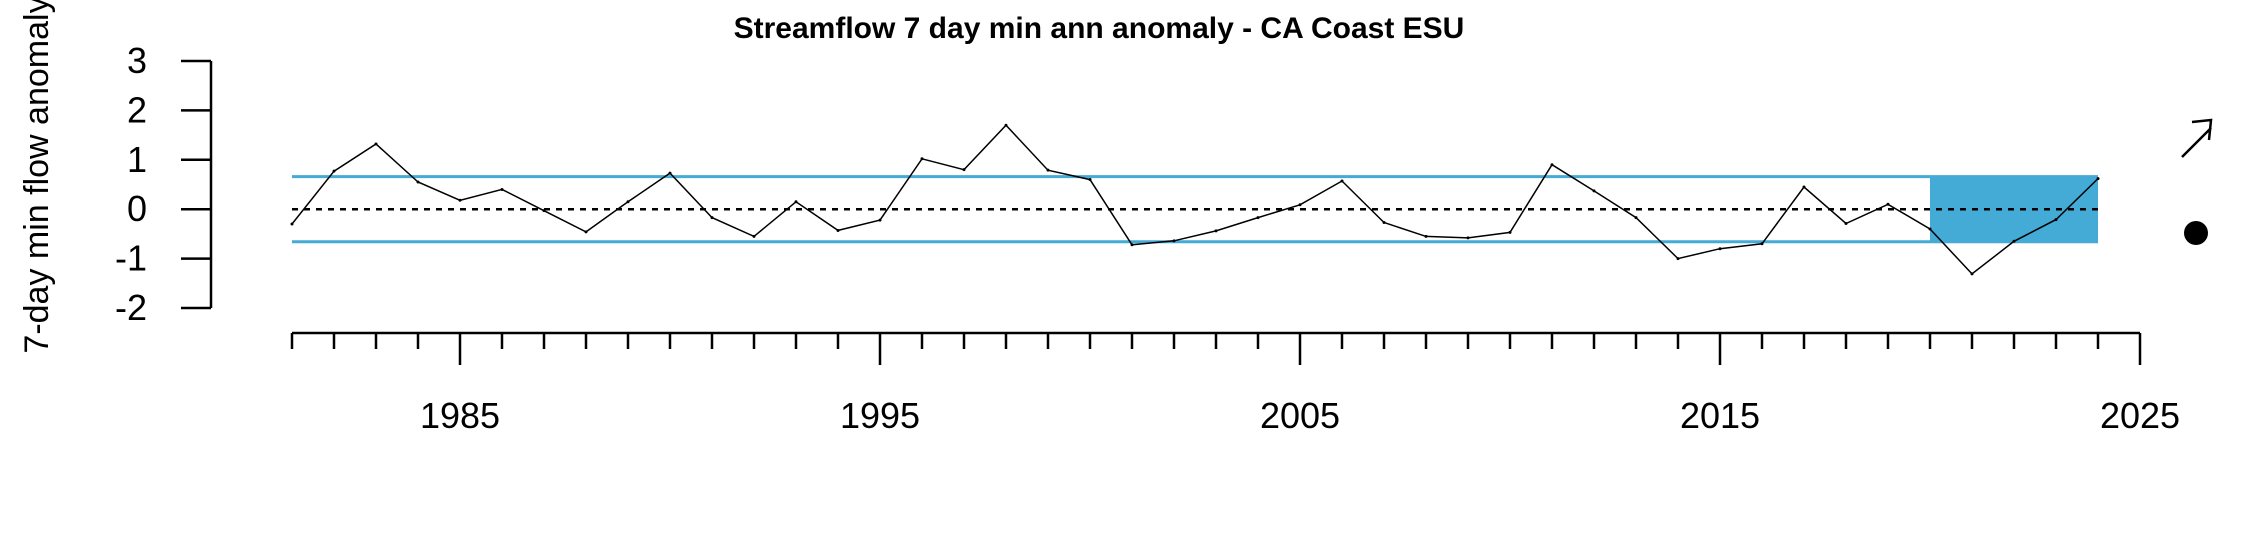 This screenshot has width=2250, height=540. I want to click on x-tick-label: 2025, so click(2140, 415).